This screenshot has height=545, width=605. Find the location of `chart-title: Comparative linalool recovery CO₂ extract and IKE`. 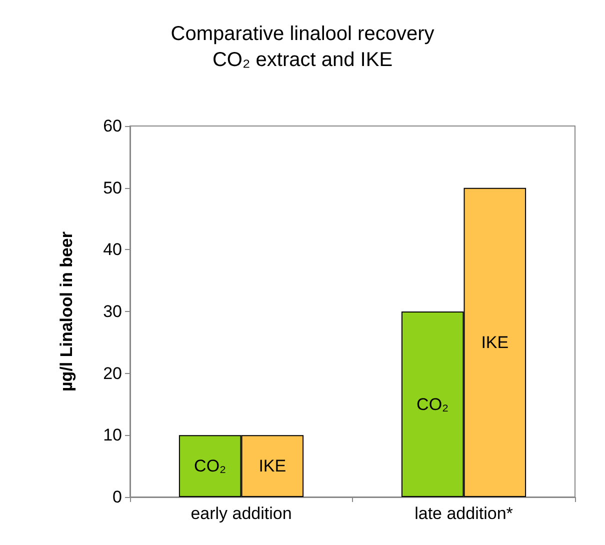

chart-title: Comparative linalool recovery CO₂ extract and IKE is located at coordinates (302, 47).